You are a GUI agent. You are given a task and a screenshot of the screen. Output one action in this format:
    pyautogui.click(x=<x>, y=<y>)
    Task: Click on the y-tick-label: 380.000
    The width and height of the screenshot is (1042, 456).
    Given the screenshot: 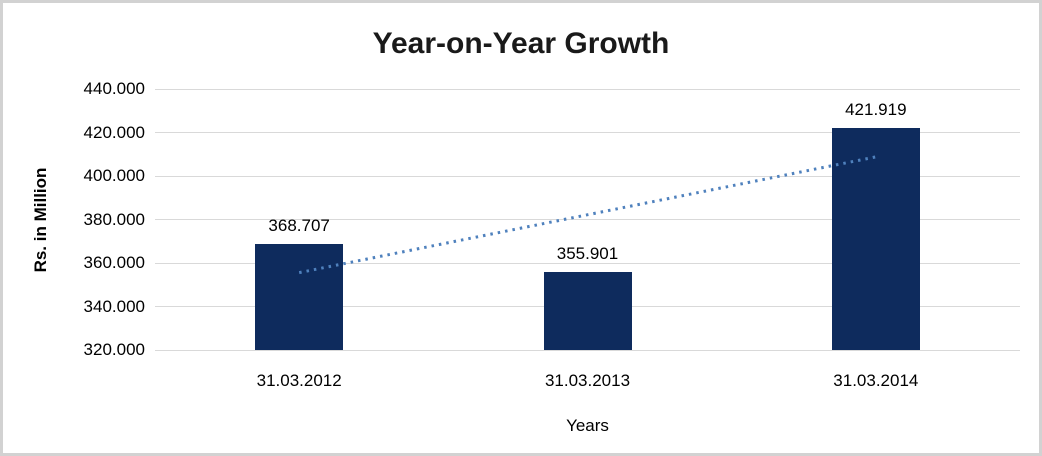 What is the action you would take?
    pyautogui.click(x=114, y=219)
    